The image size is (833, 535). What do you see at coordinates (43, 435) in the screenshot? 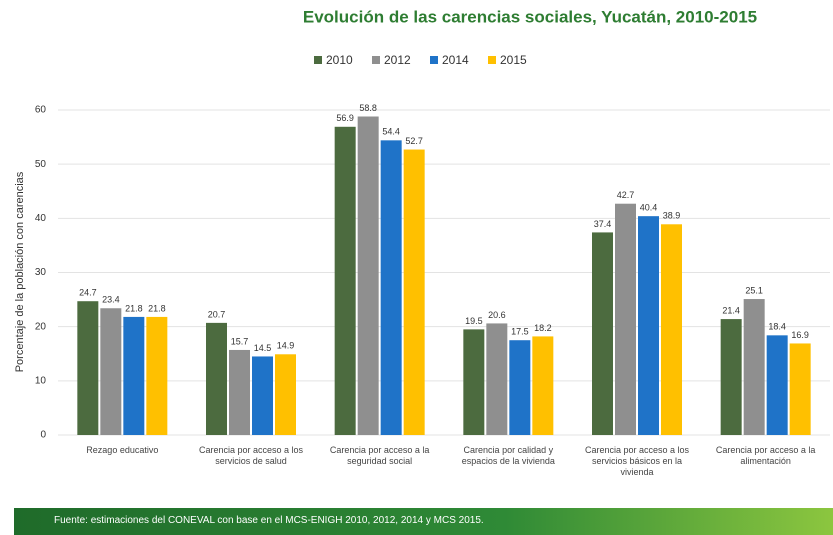
I see `y-tick-label: 0` at bounding box center [43, 435].